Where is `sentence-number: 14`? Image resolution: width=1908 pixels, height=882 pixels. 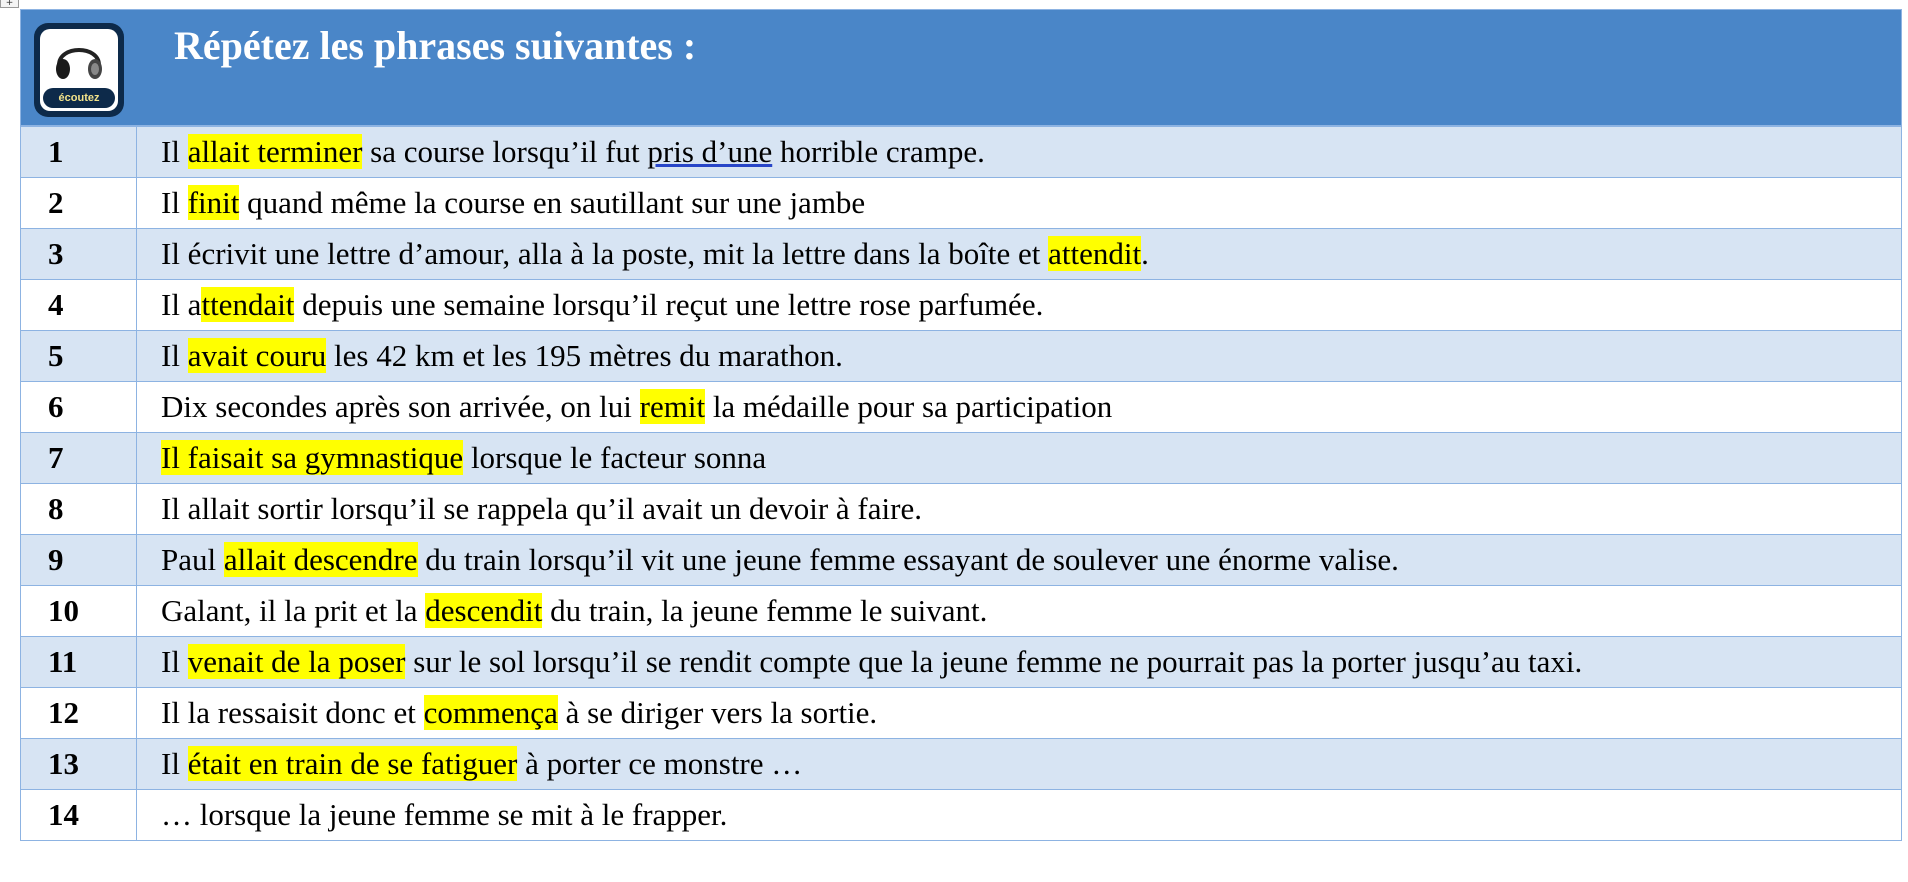
sentence-number: 14 is located at coordinates (78, 815).